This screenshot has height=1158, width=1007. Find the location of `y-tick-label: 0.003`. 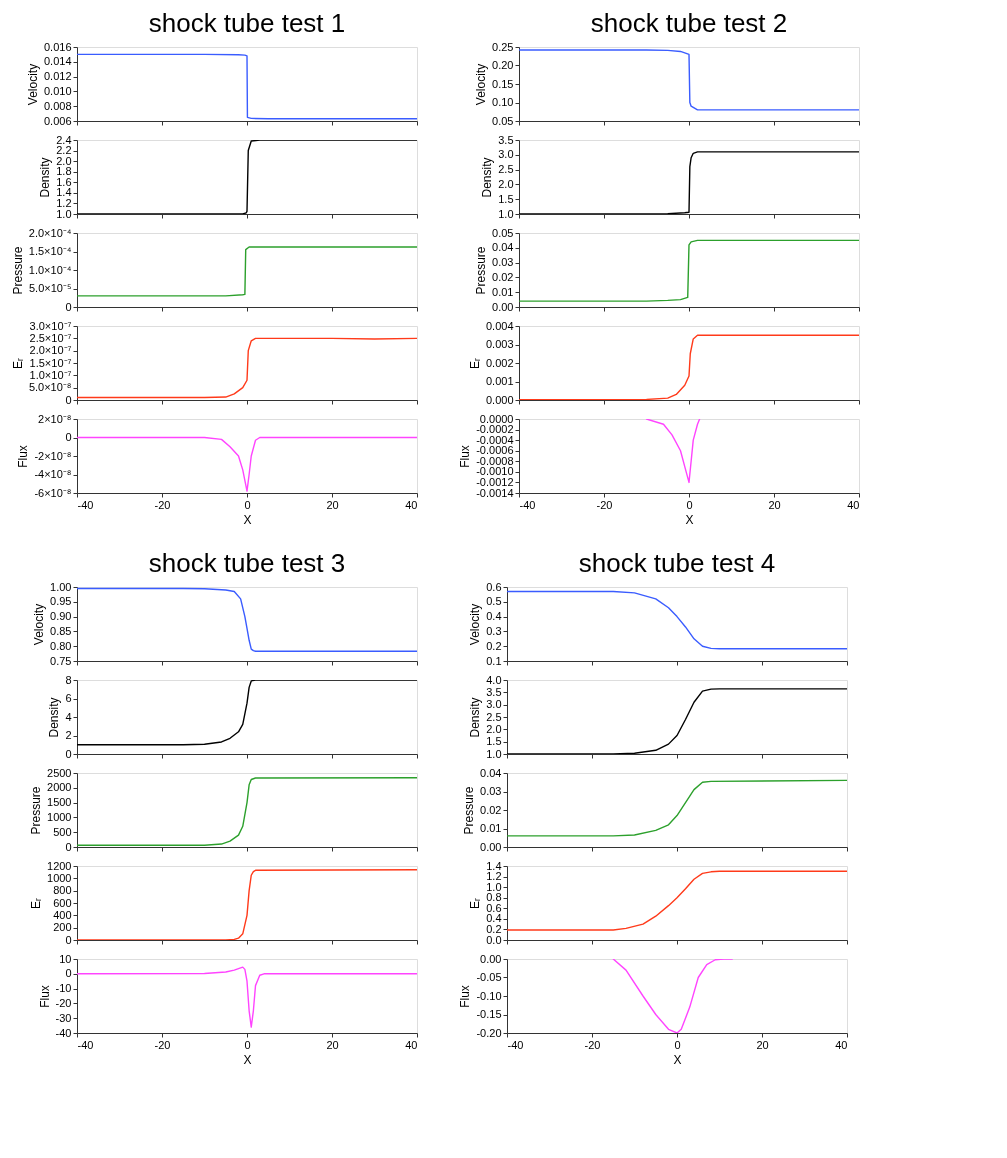

y-tick-label: 0.003 is located at coordinates (499, 344).